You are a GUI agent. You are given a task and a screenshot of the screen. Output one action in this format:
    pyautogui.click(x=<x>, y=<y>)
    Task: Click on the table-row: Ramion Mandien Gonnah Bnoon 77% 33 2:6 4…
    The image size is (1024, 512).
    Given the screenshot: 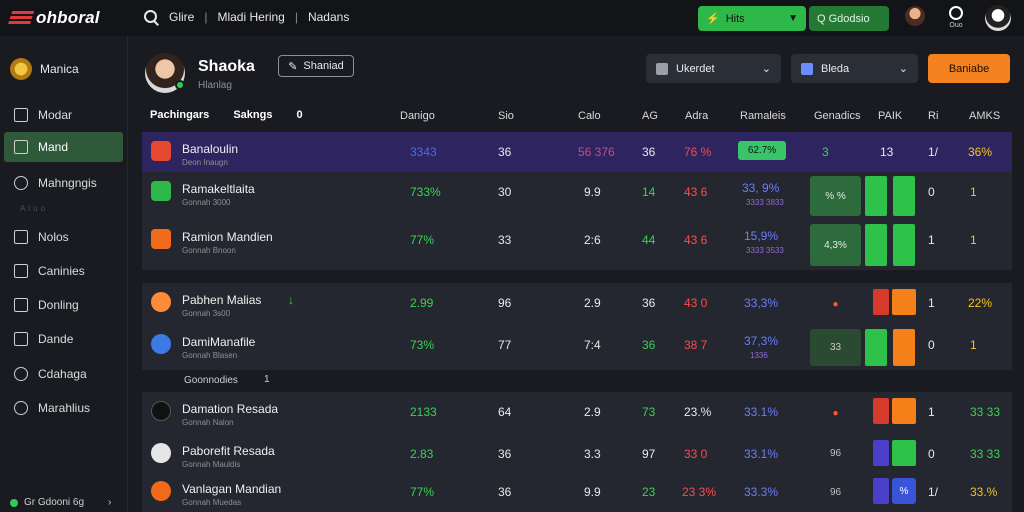 What is the action you would take?
    pyautogui.click(x=577, y=245)
    